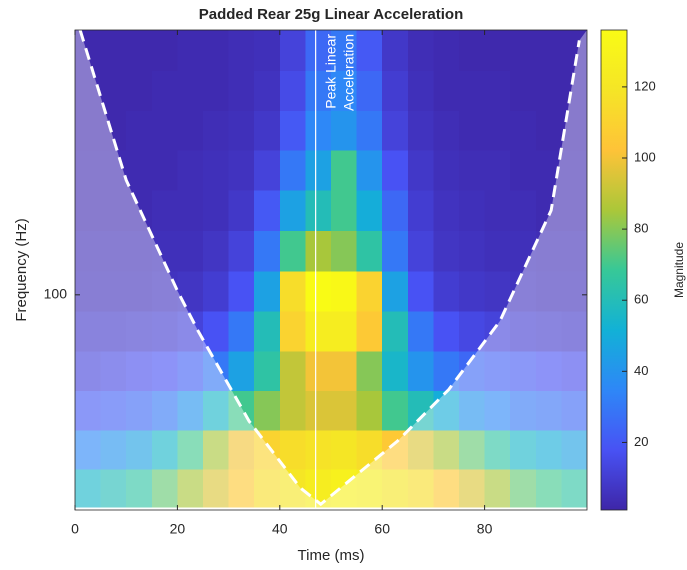 The width and height of the screenshot is (687, 570). What do you see at coordinates (75, 529) in the screenshot?
I see `x-tick-label: 0` at bounding box center [75, 529].